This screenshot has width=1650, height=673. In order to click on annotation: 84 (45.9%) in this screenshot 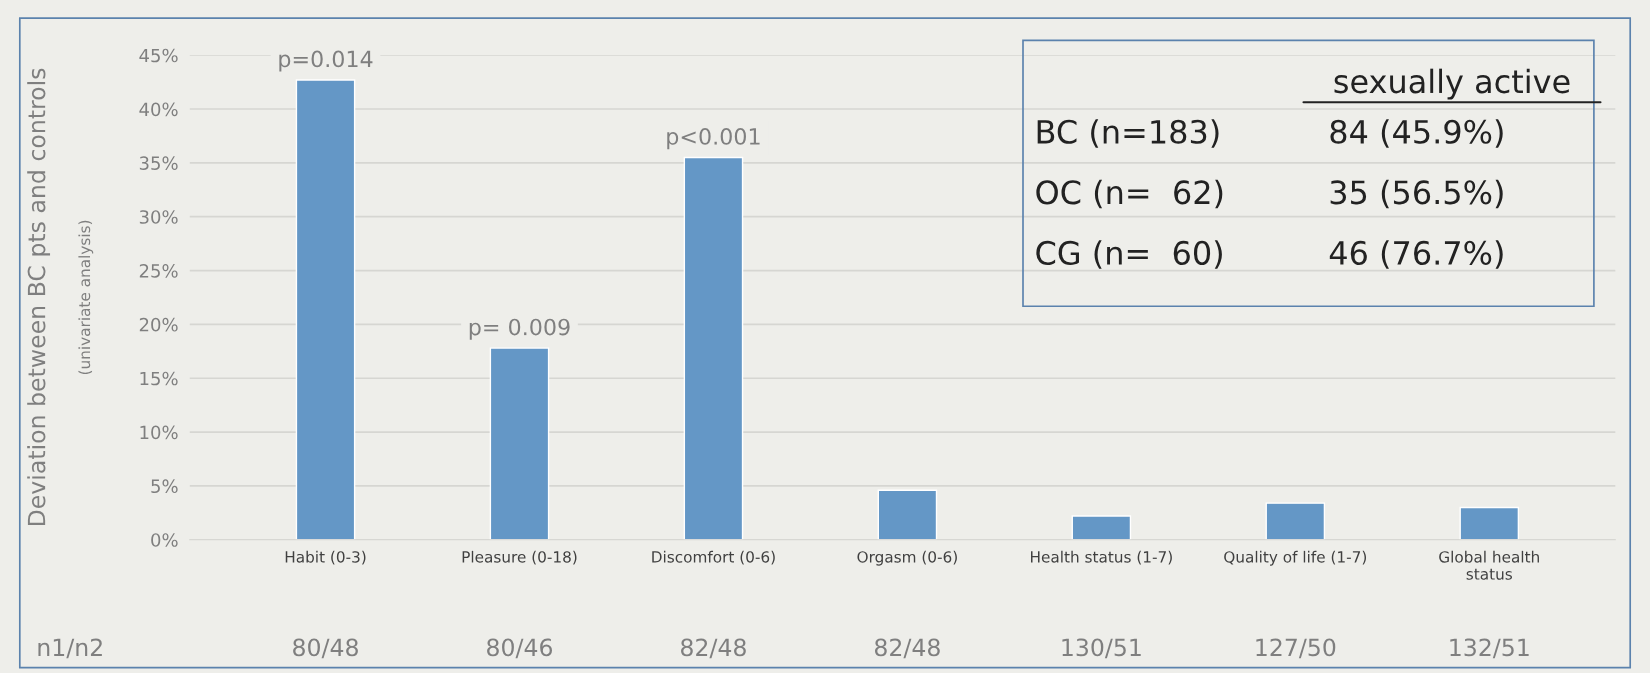, I will do `click(1416, 133)`.